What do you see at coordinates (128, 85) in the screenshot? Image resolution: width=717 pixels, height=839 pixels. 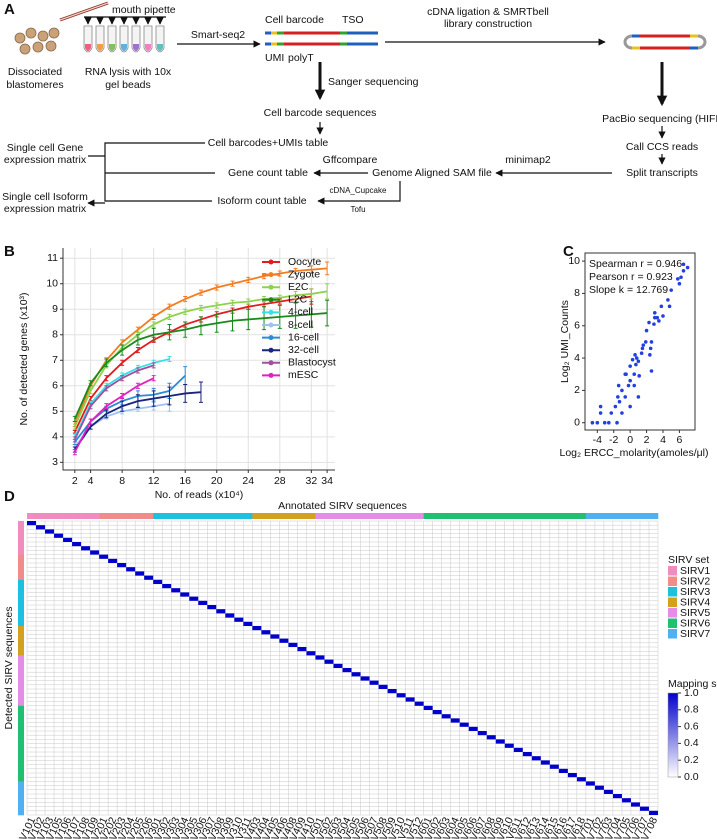 I see `label: gel beads` at bounding box center [128, 85].